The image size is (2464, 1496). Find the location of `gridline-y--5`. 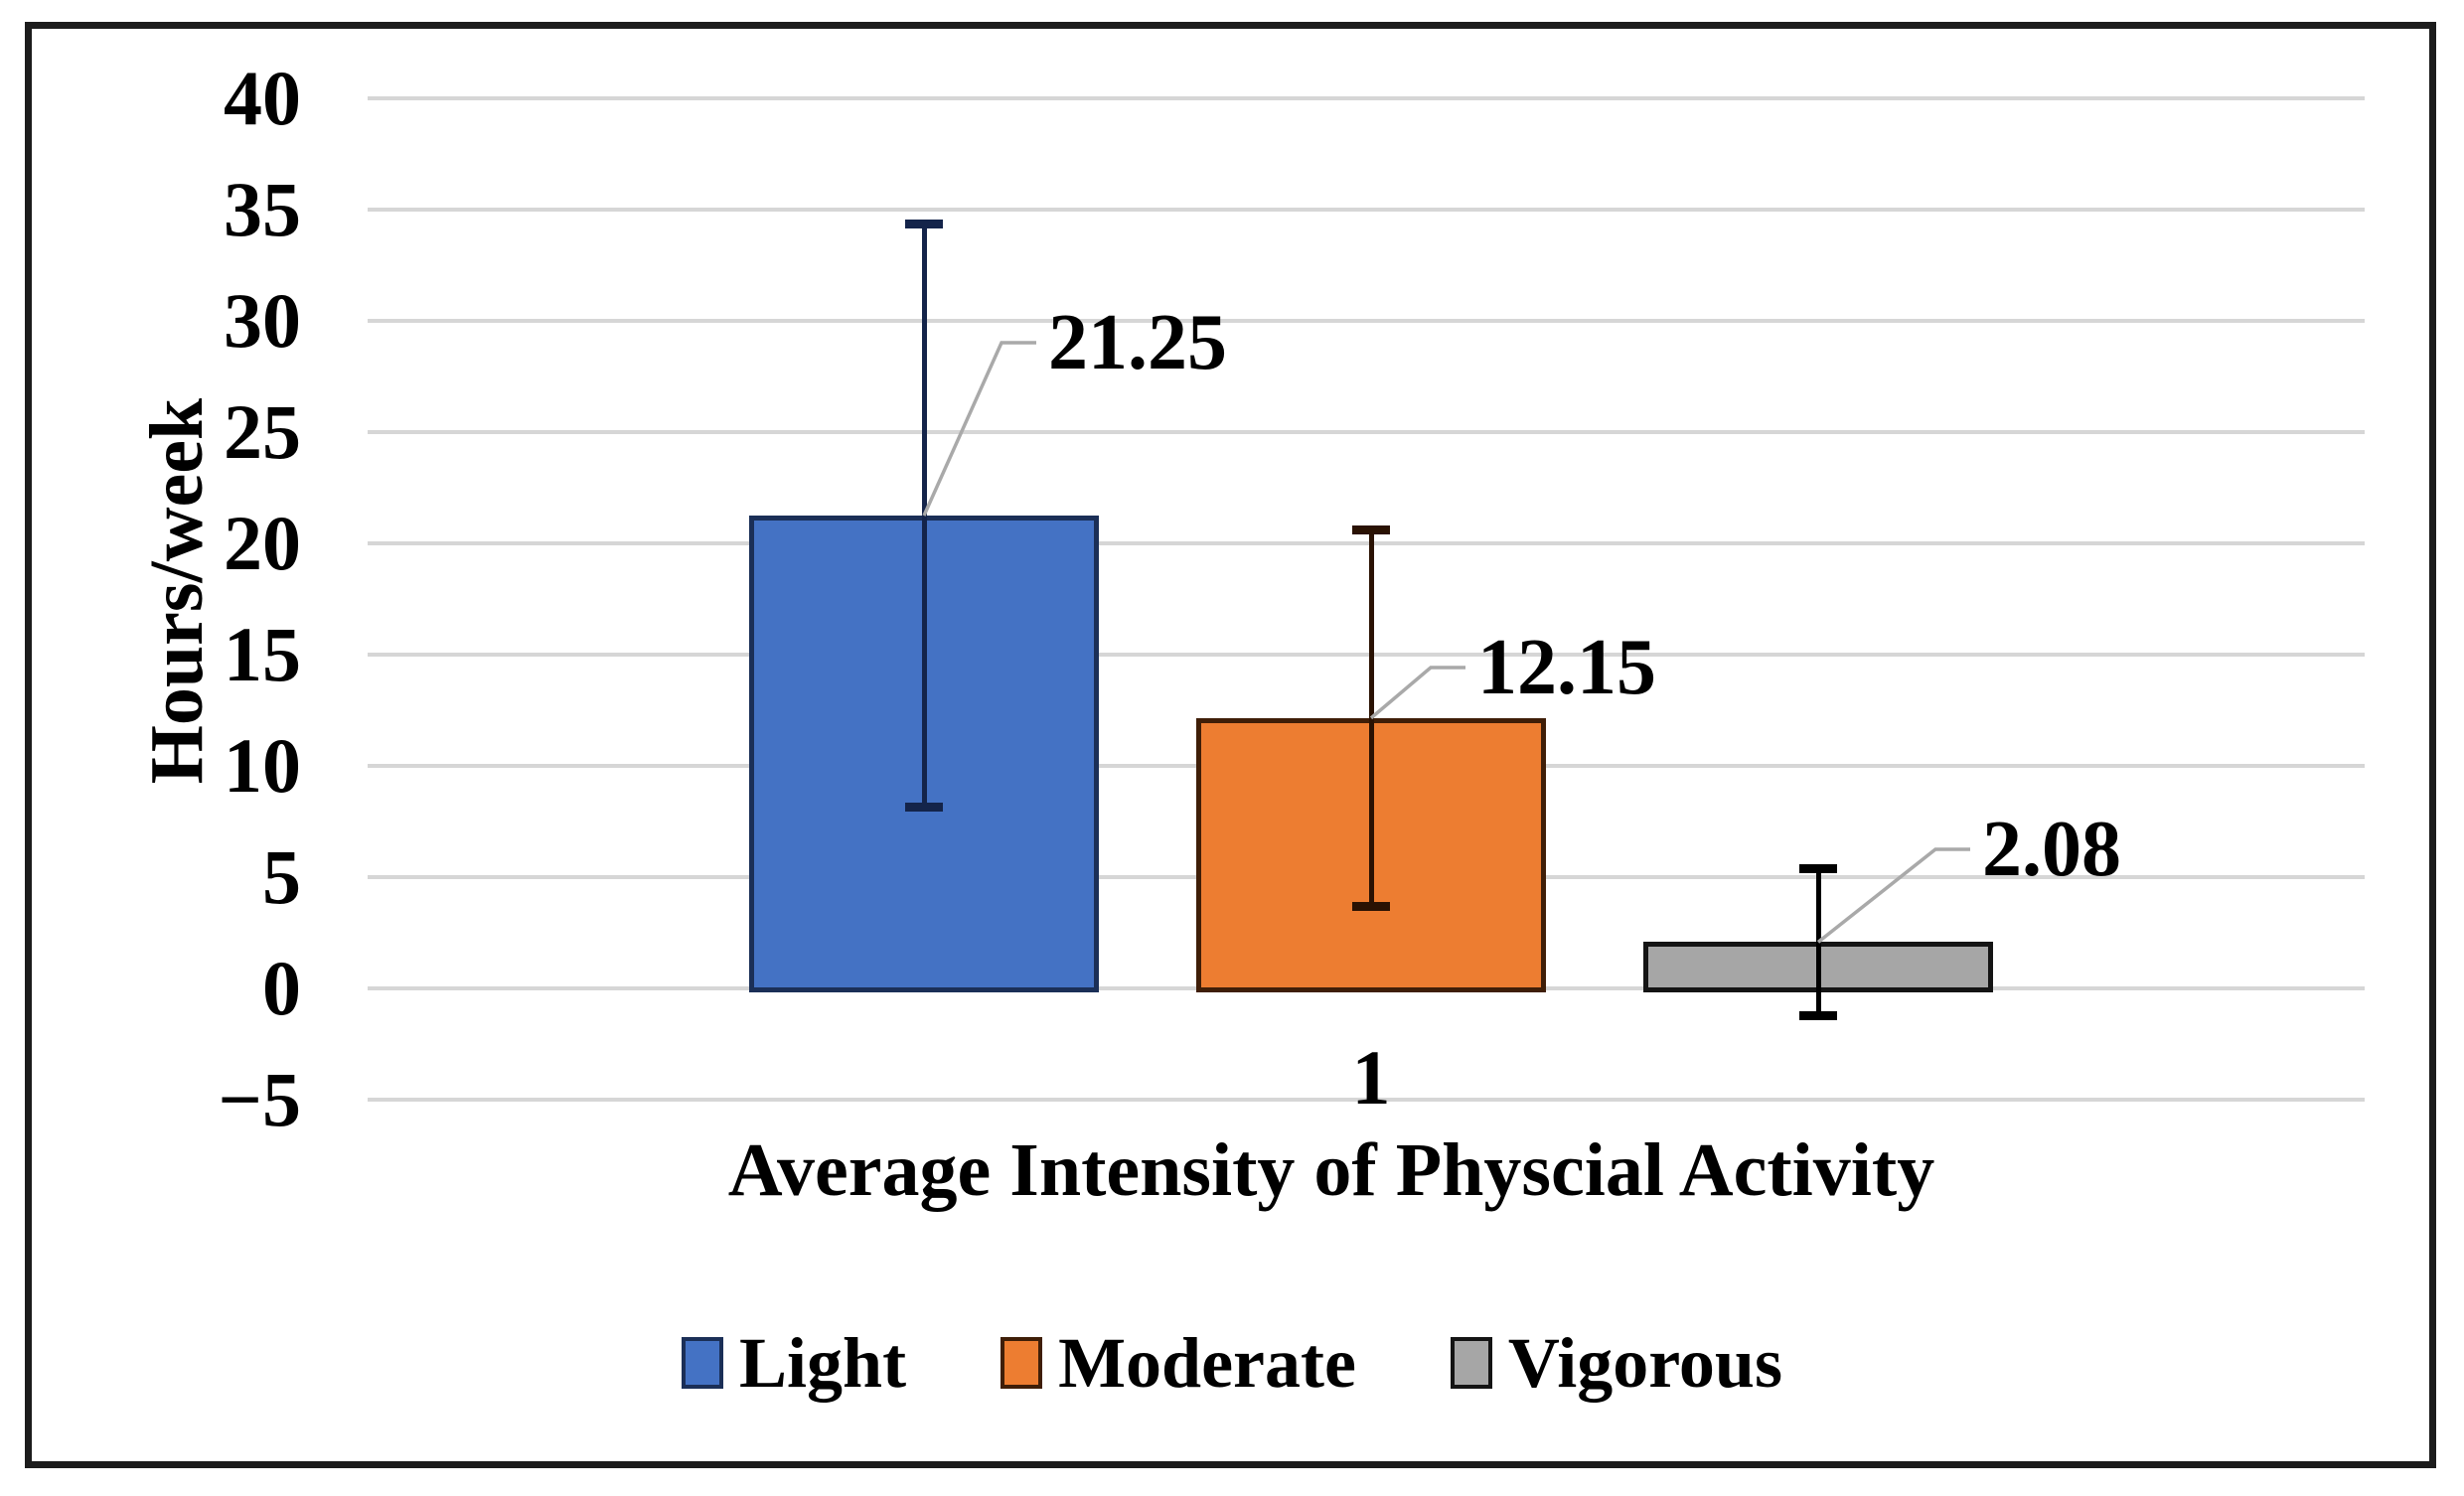

gridline-y--5 is located at coordinates (1367, 1100).